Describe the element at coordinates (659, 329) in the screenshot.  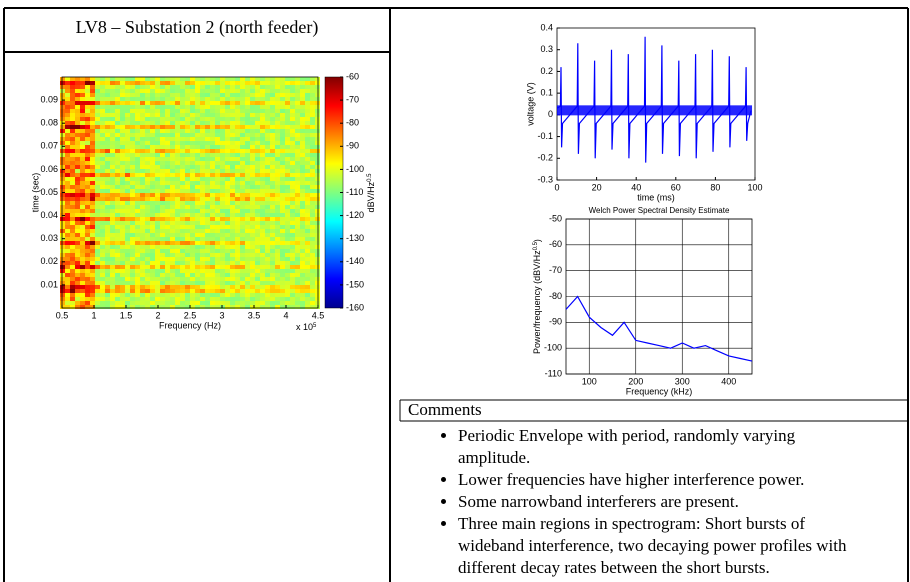
I see `data-line` at that location.